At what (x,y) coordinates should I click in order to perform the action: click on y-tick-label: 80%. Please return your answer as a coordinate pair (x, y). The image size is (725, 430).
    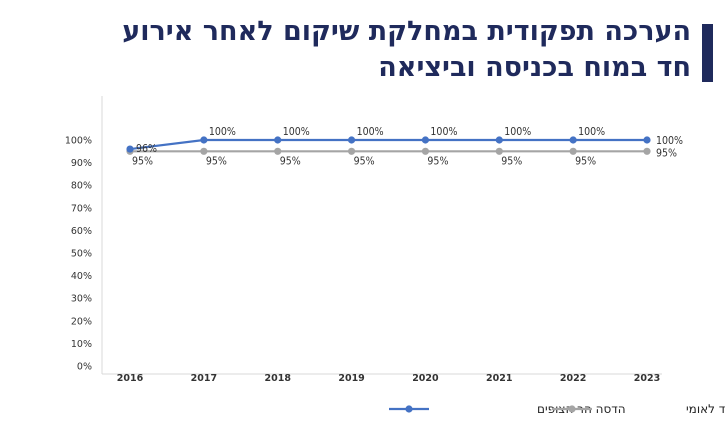
    Looking at the image, I should click on (81, 186).